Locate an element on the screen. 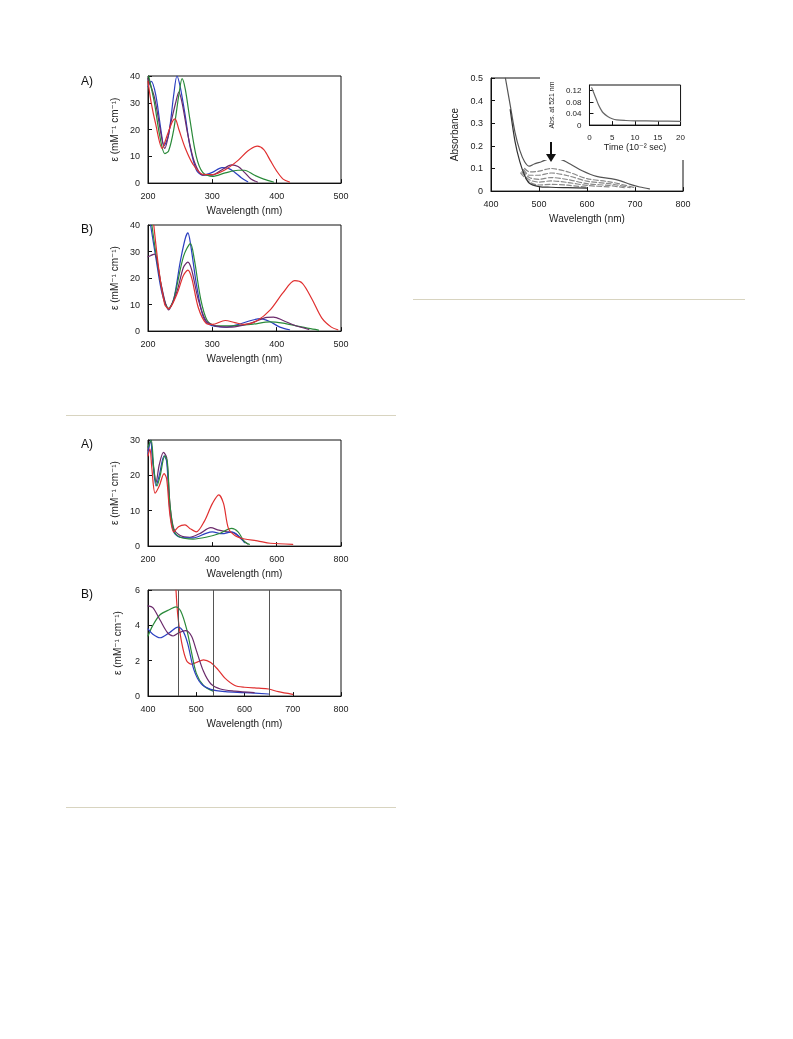  y-tick-label: 0.08 is located at coordinates (574, 102).